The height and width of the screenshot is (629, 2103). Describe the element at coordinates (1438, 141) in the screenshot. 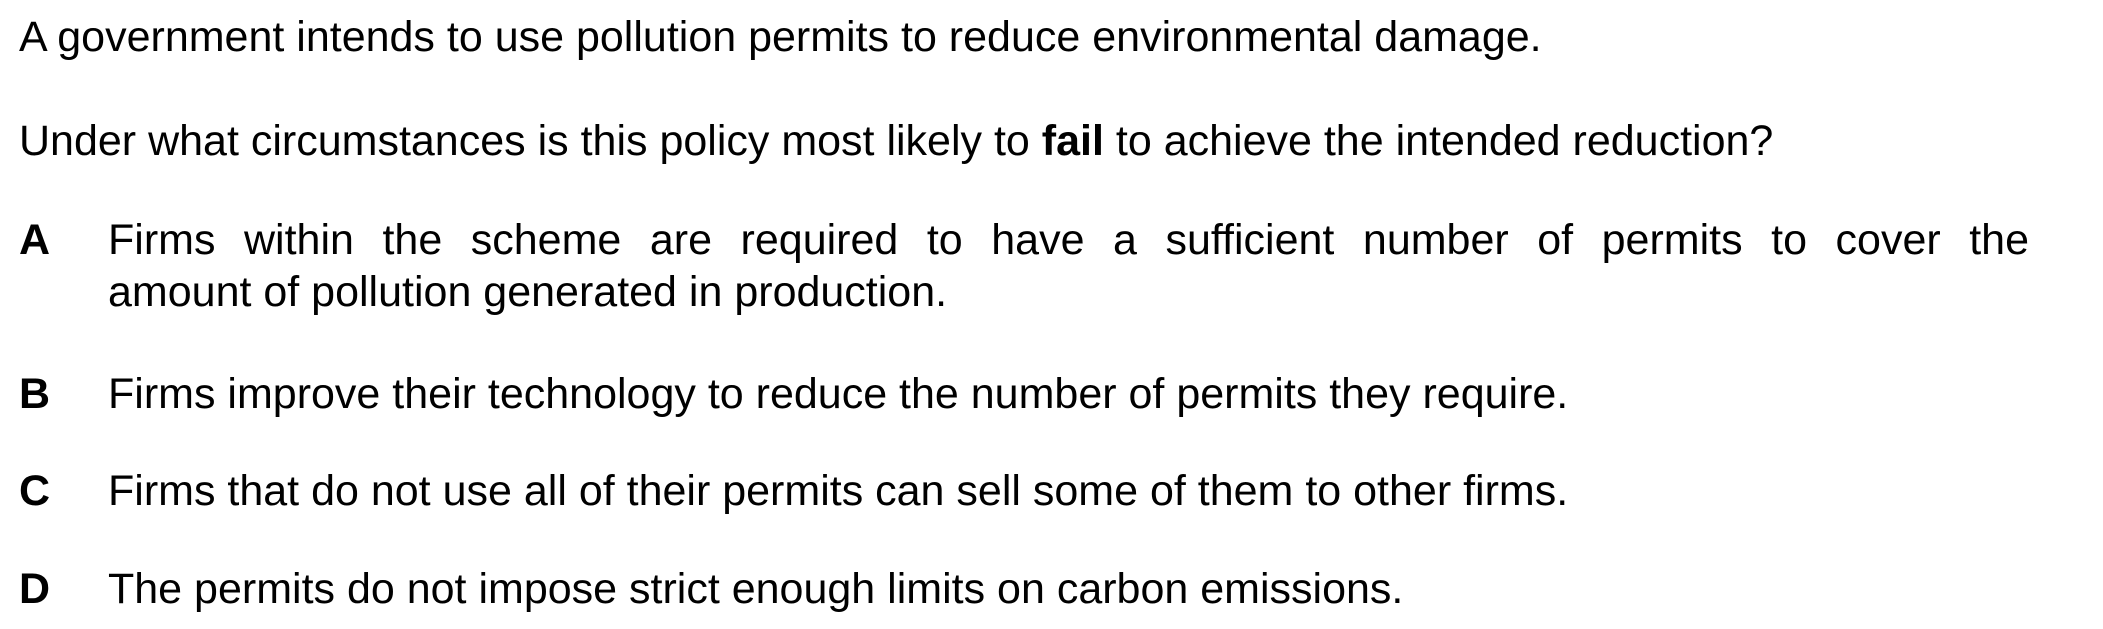

I see `question-prompt-text-end: to achieve the intended reduction?` at that location.